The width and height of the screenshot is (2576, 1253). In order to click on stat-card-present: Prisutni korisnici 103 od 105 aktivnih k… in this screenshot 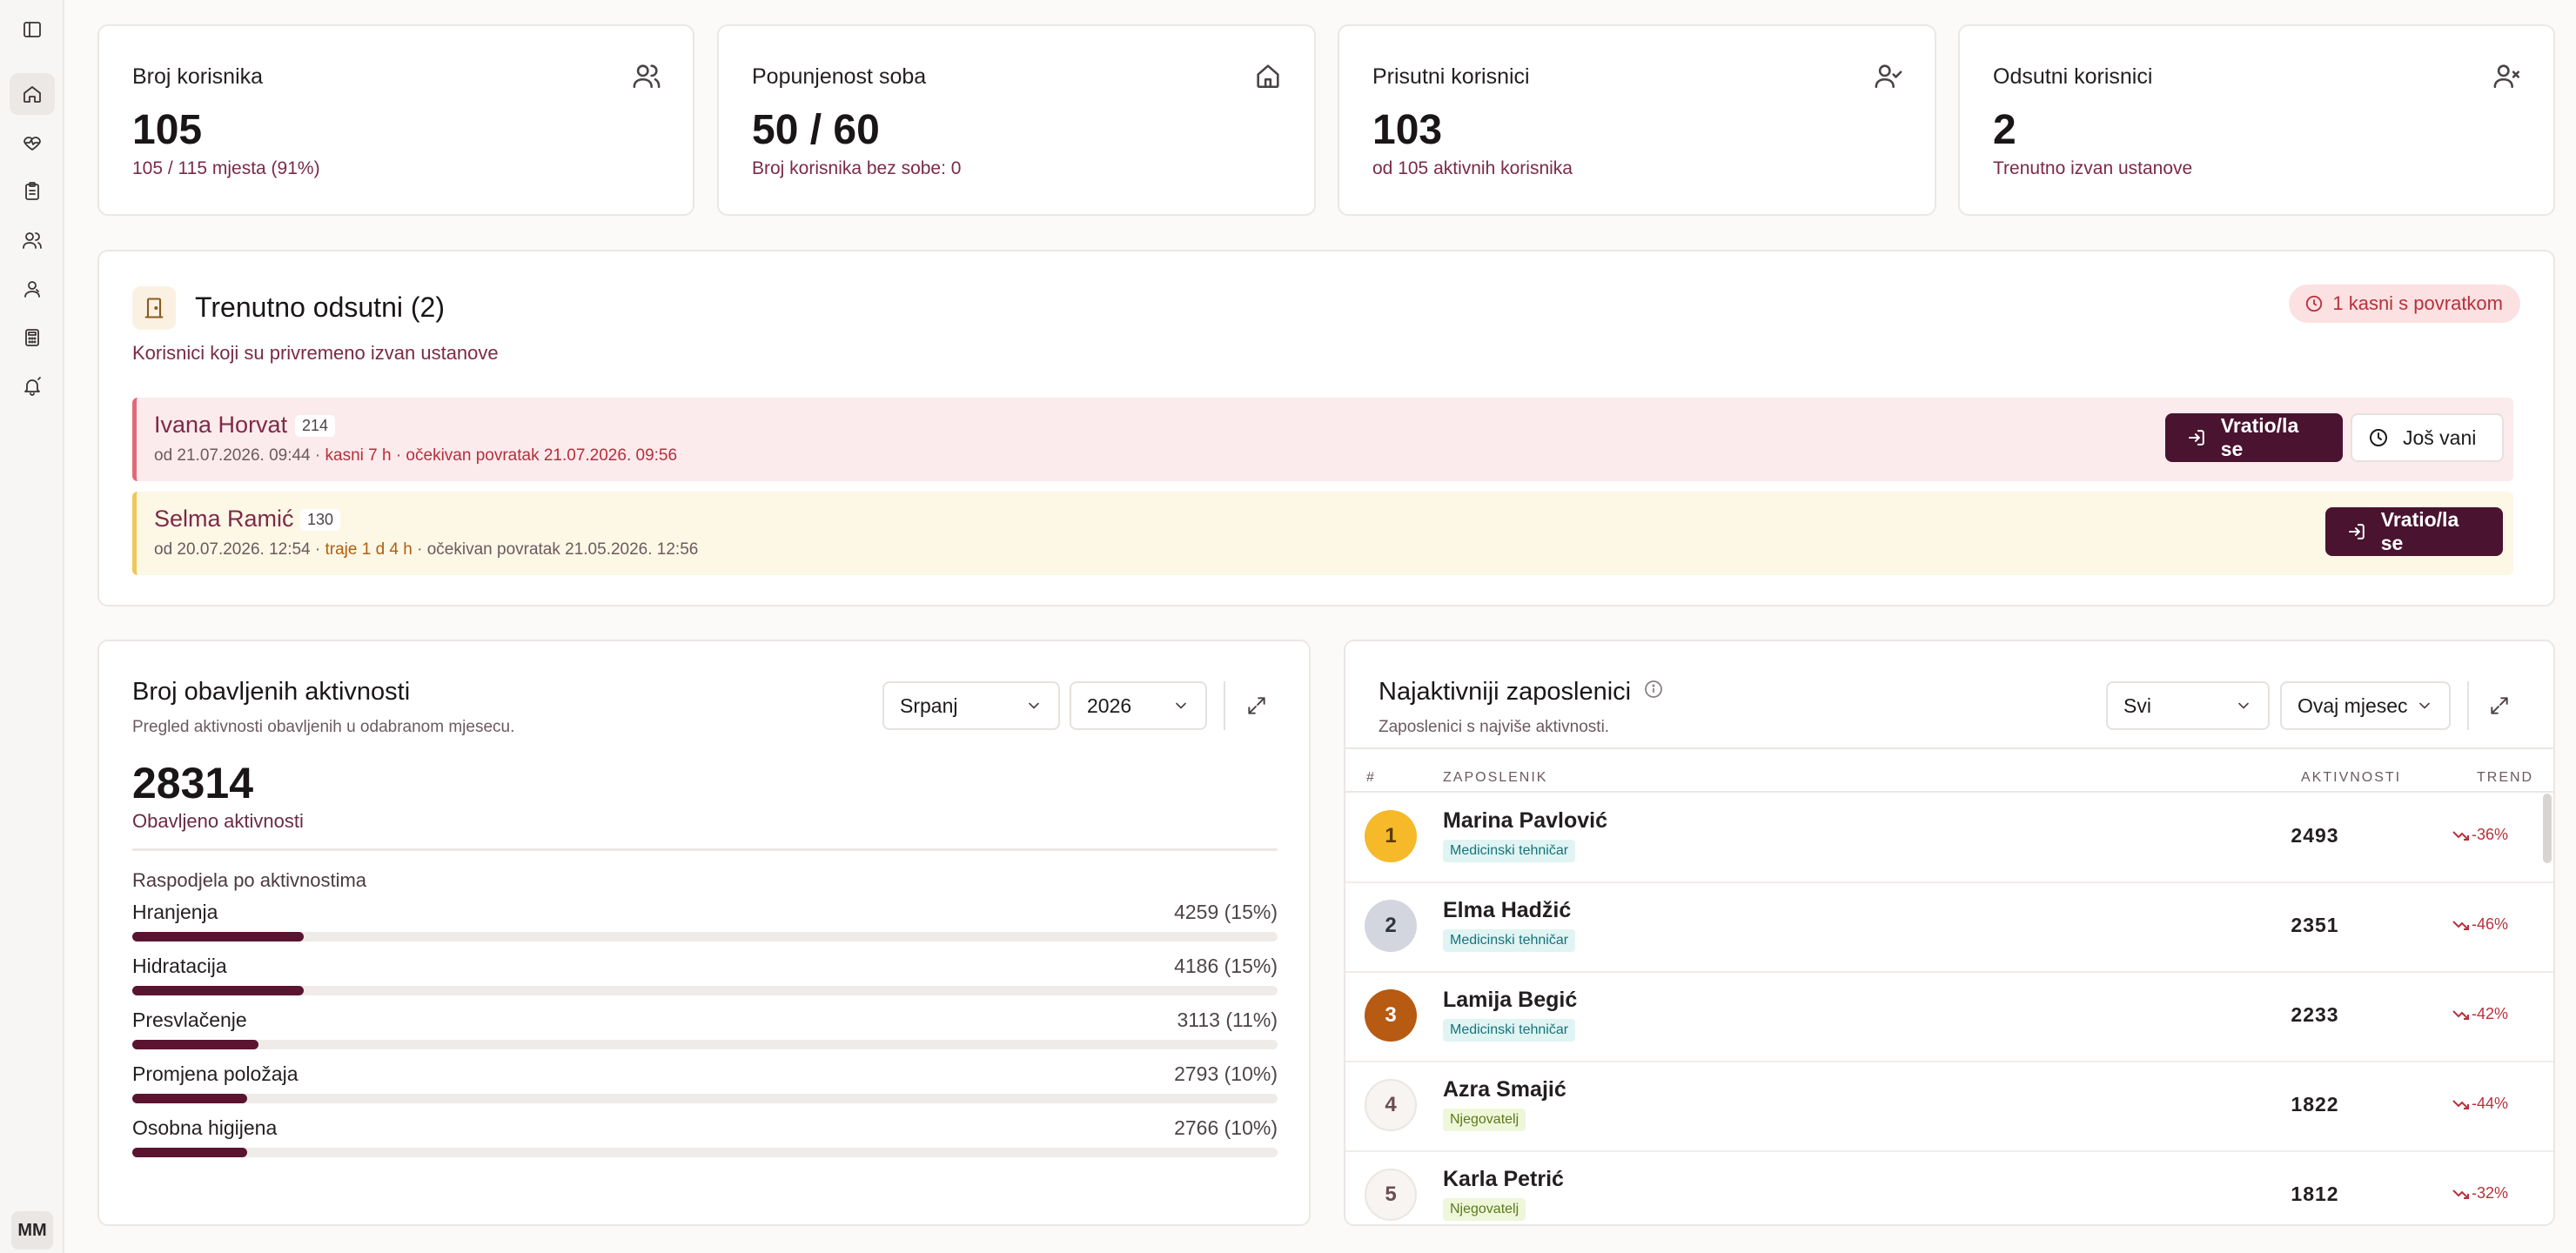, I will do `click(1637, 120)`.